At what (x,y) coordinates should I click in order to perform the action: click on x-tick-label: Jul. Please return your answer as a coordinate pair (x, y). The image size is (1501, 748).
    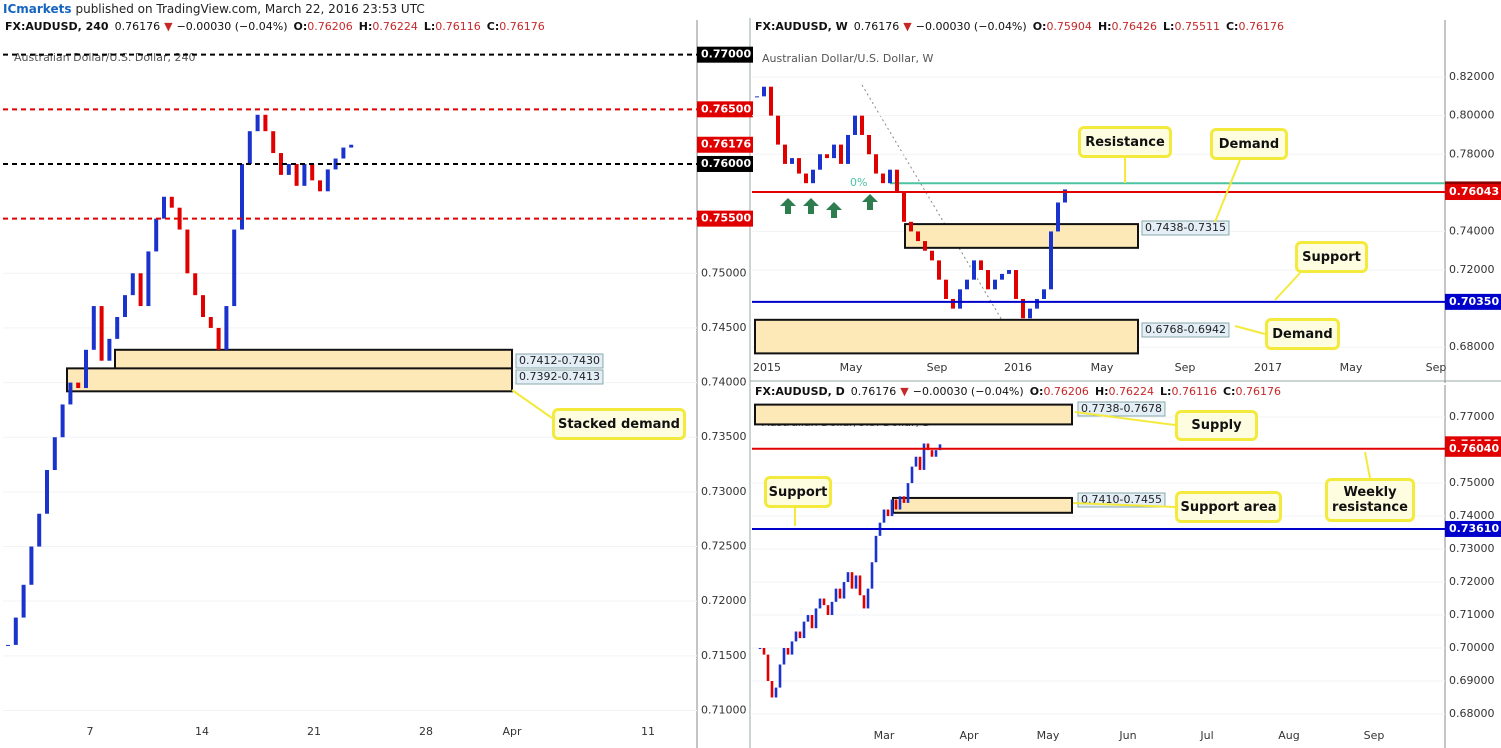
    Looking at the image, I should click on (1206, 735).